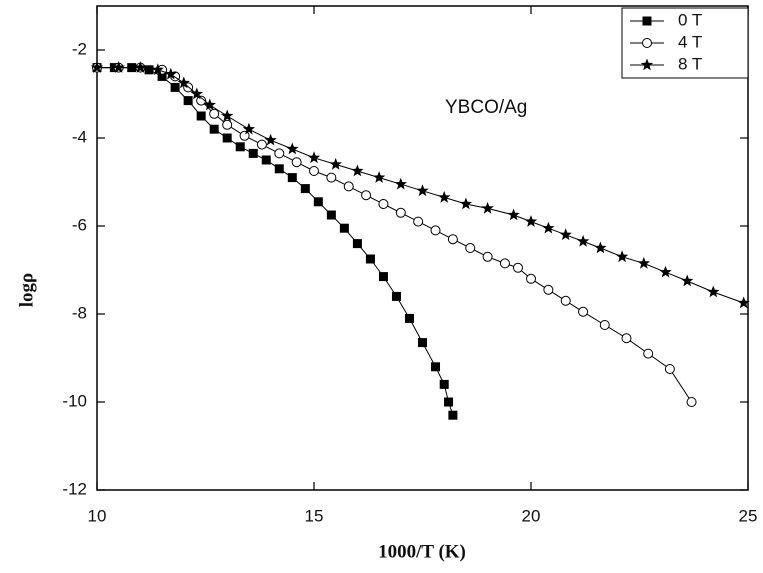  What do you see at coordinates (97, 515) in the screenshot?
I see `x-tick-label: 10` at bounding box center [97, 515].